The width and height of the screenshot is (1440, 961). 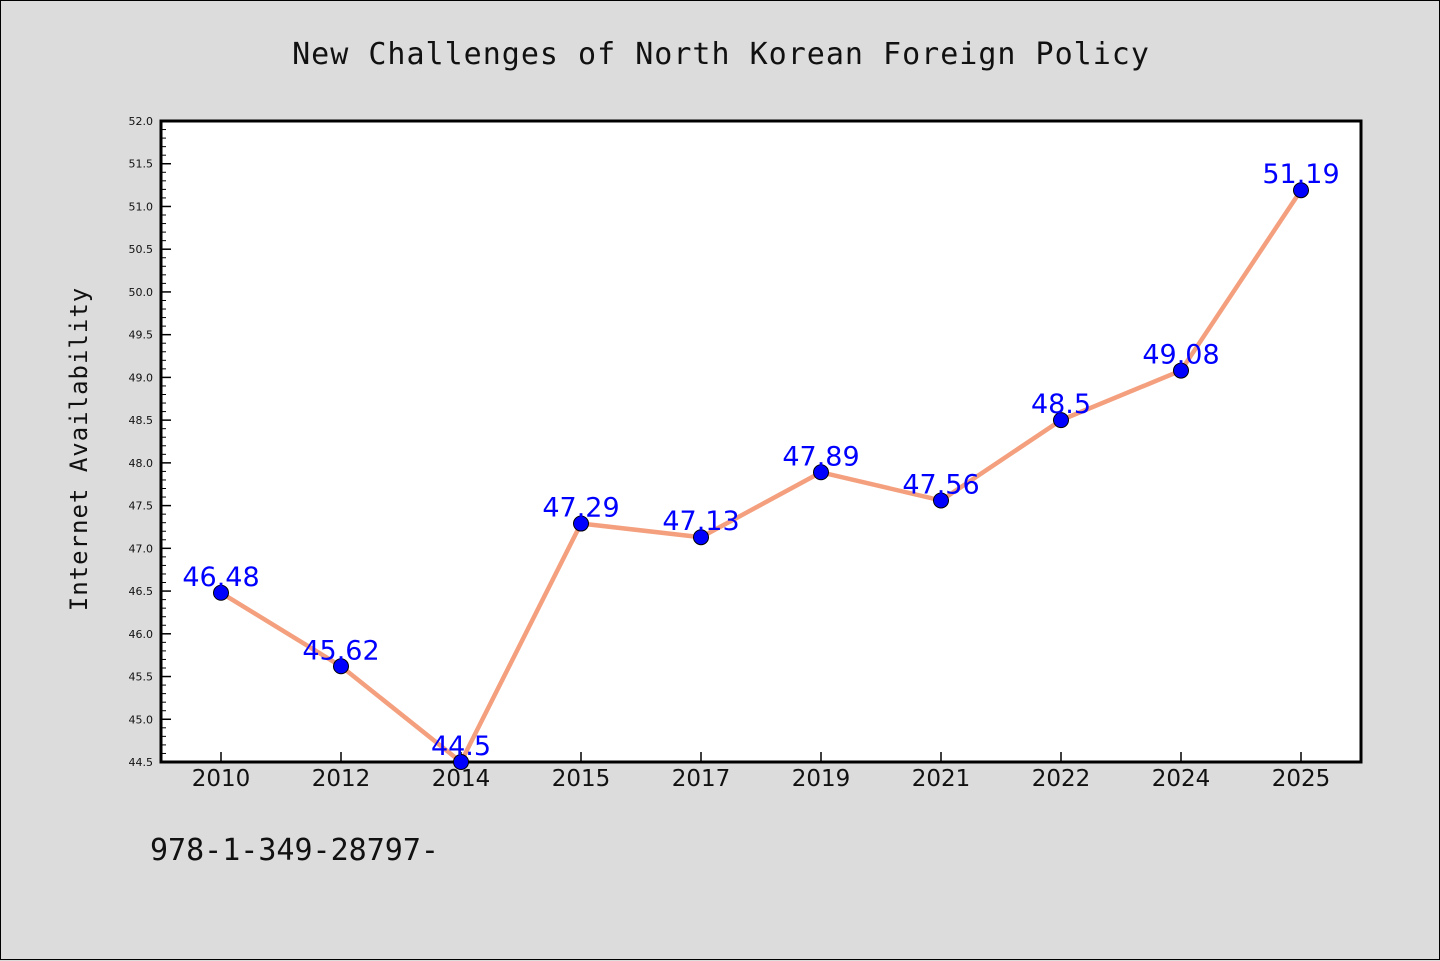 I want to click on x-tick-label: 2022, so click(x=1061, y=779).